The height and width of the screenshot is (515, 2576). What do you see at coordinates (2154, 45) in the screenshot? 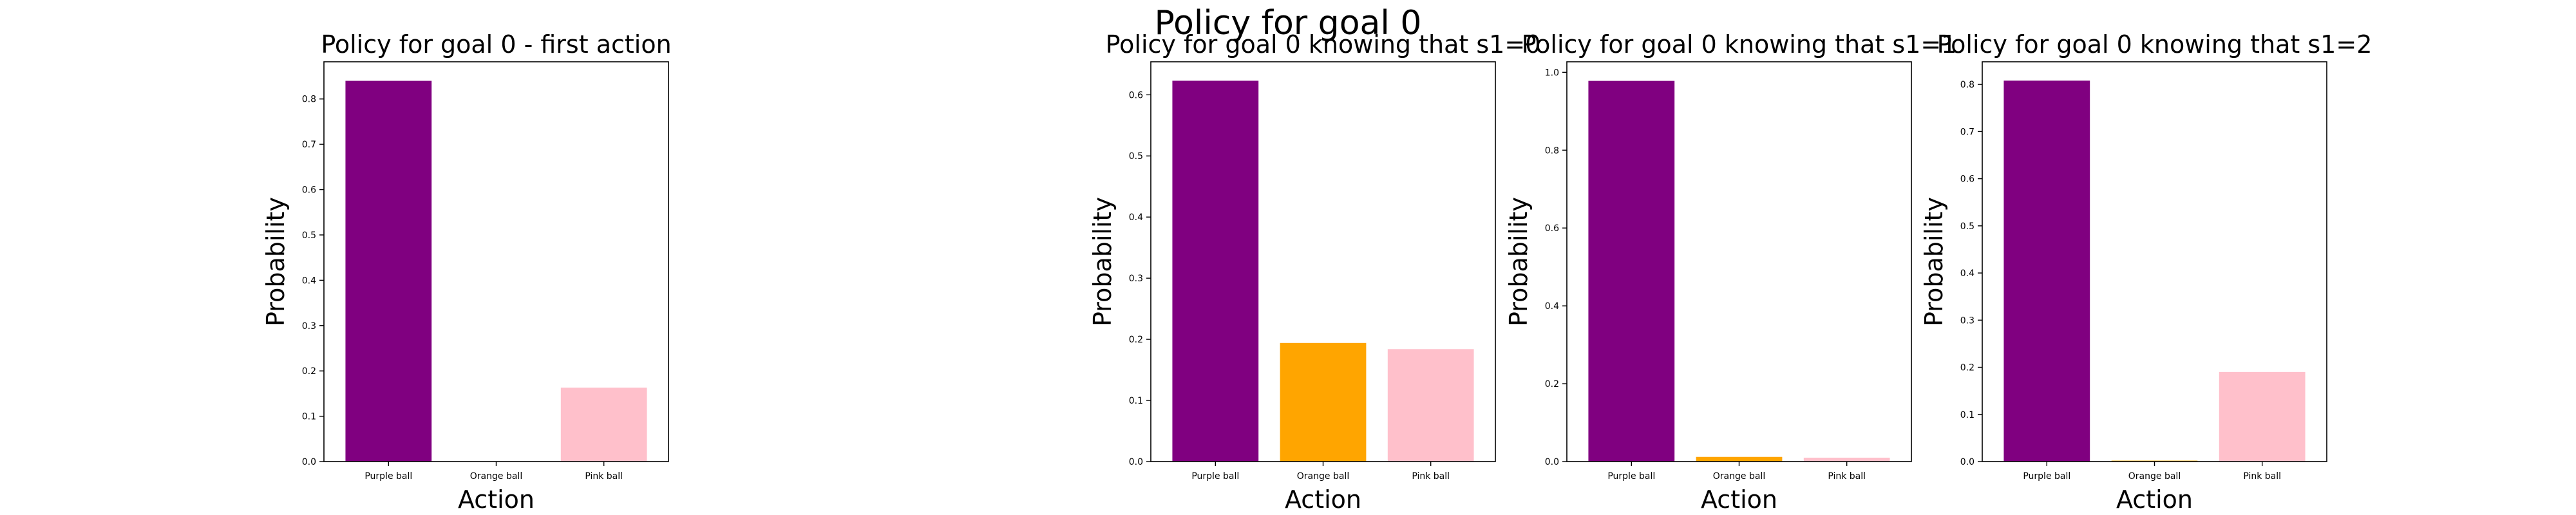
I see `chart-title: Policy for goal 0 knowing that s1=2` at bounding box center [2154, 45].